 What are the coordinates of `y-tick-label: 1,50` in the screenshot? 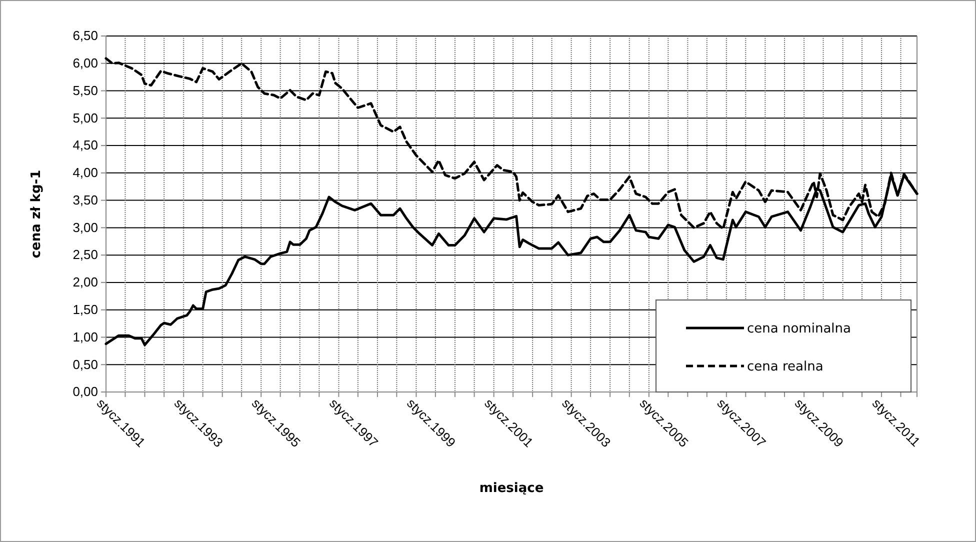 It's located at (85, 310).